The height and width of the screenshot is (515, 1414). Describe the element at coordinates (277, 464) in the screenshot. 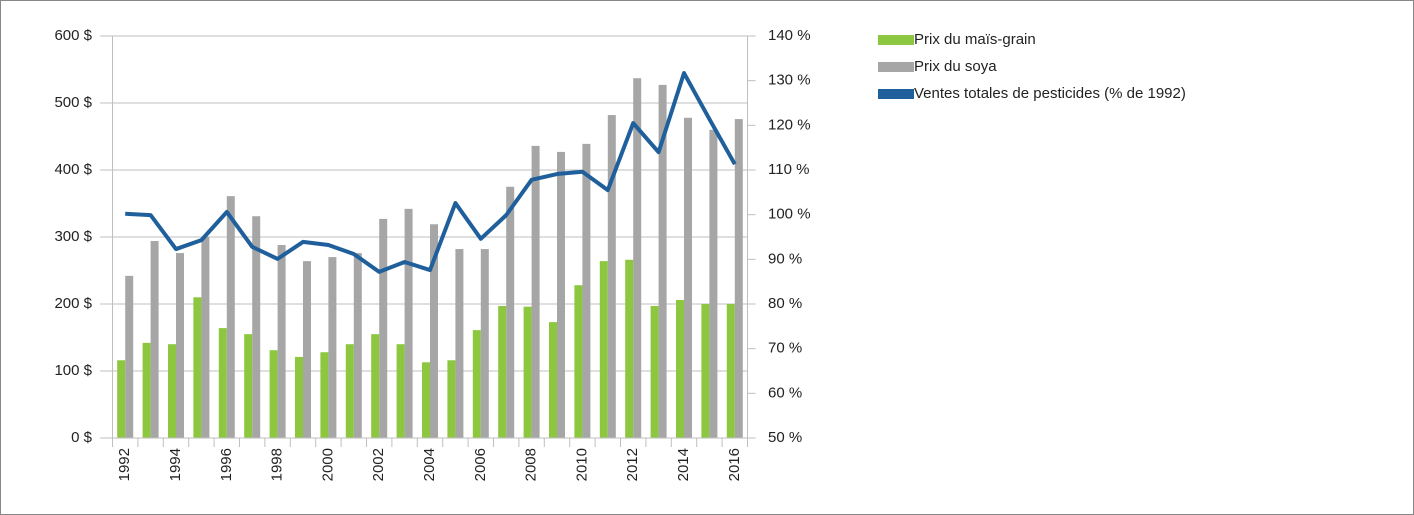

I see `x-tick-label: 1998` at that location.